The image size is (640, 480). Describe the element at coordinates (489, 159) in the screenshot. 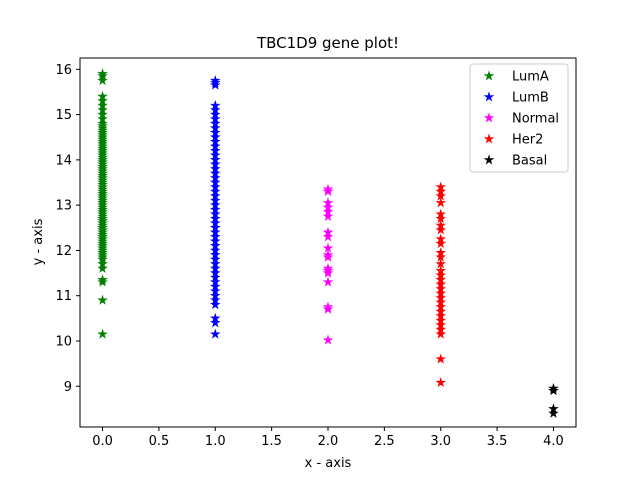

I see `legend-marker-basal` at that location.